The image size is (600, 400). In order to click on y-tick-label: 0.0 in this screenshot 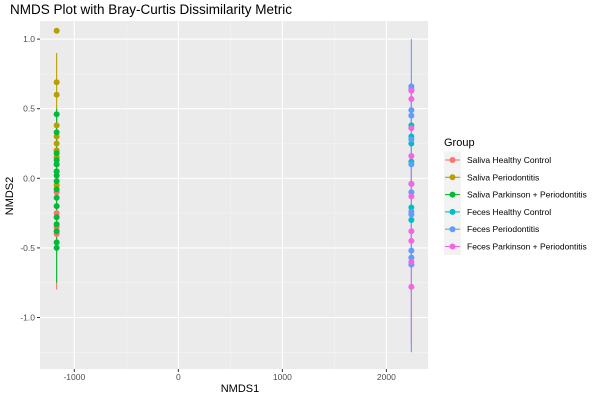, I will do `click(29, 178)`.